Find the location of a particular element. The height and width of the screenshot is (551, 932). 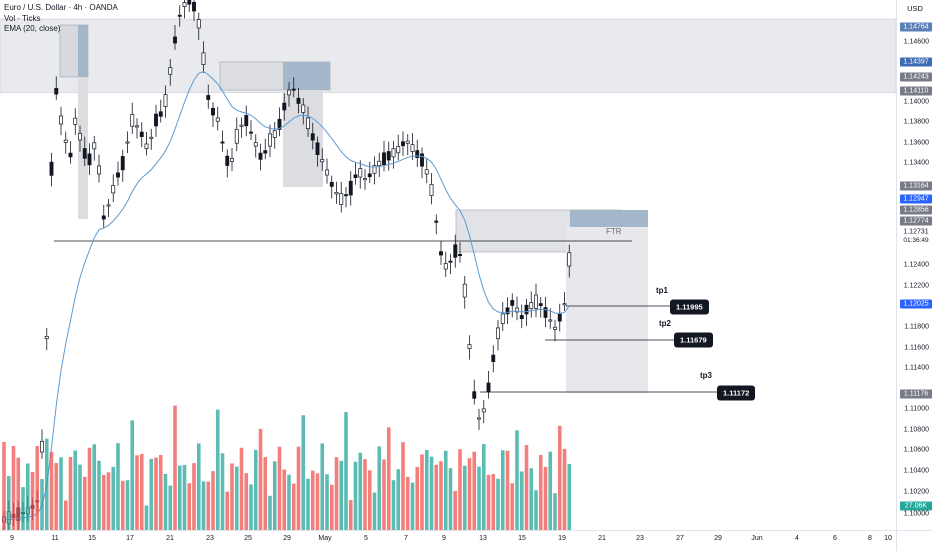

tp3-price-box: 1.11172 is located at coordinates (736, 393).